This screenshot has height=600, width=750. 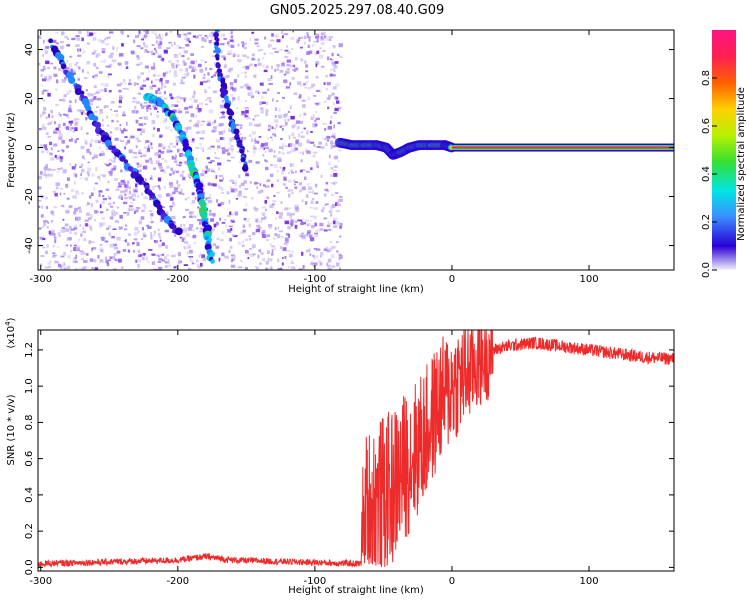 What do you see at coordinates (220, 75) in the screenshot?
I see `steep-track-point` at bounding box center [220, 75].